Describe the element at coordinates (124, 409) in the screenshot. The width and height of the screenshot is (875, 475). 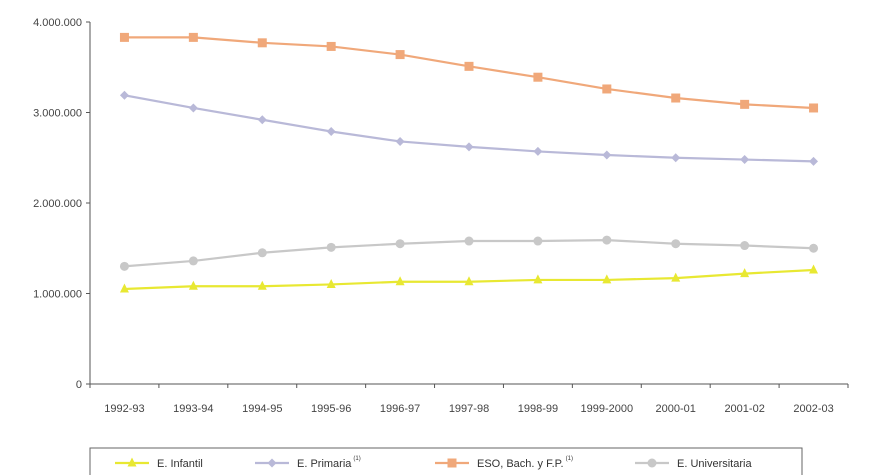
I see `x-tick-label: 1992-93` at that location.